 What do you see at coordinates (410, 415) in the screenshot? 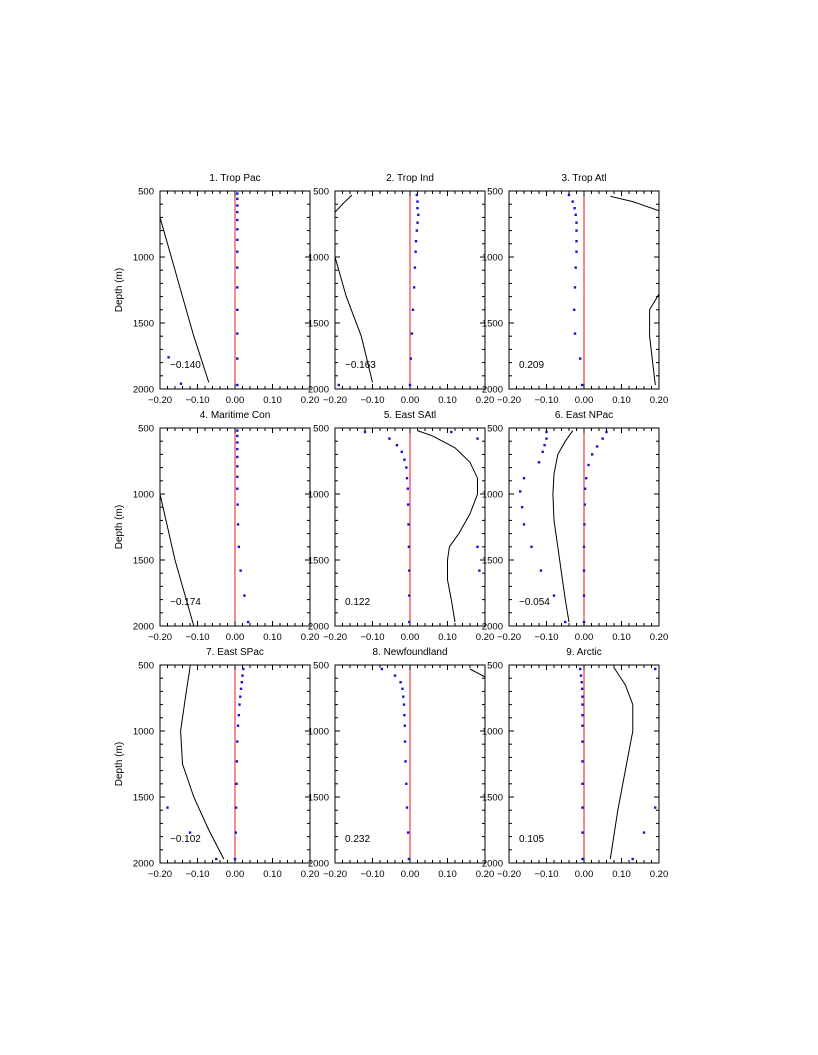
I see `panel-title: 5. East SAtl` at bounding box center [410, 415].